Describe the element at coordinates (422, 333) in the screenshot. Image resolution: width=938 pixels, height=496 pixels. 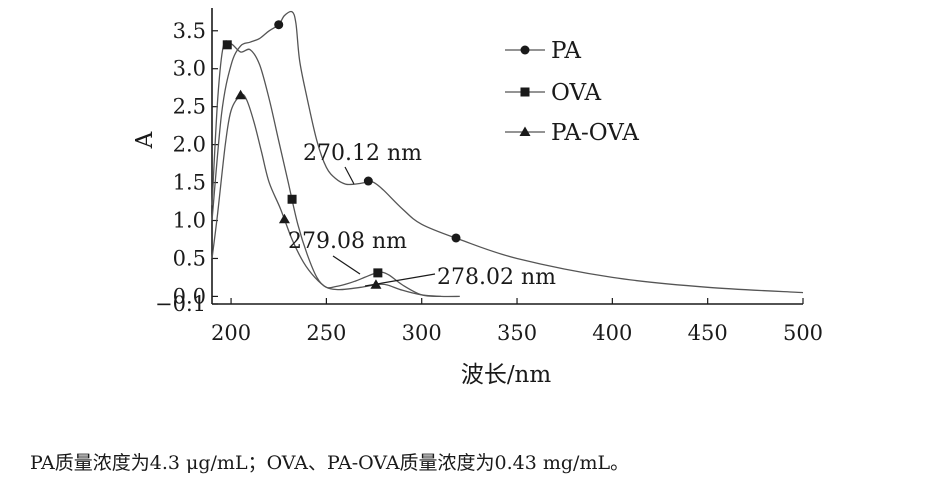
I see `x-tick-label: 300` at that location.